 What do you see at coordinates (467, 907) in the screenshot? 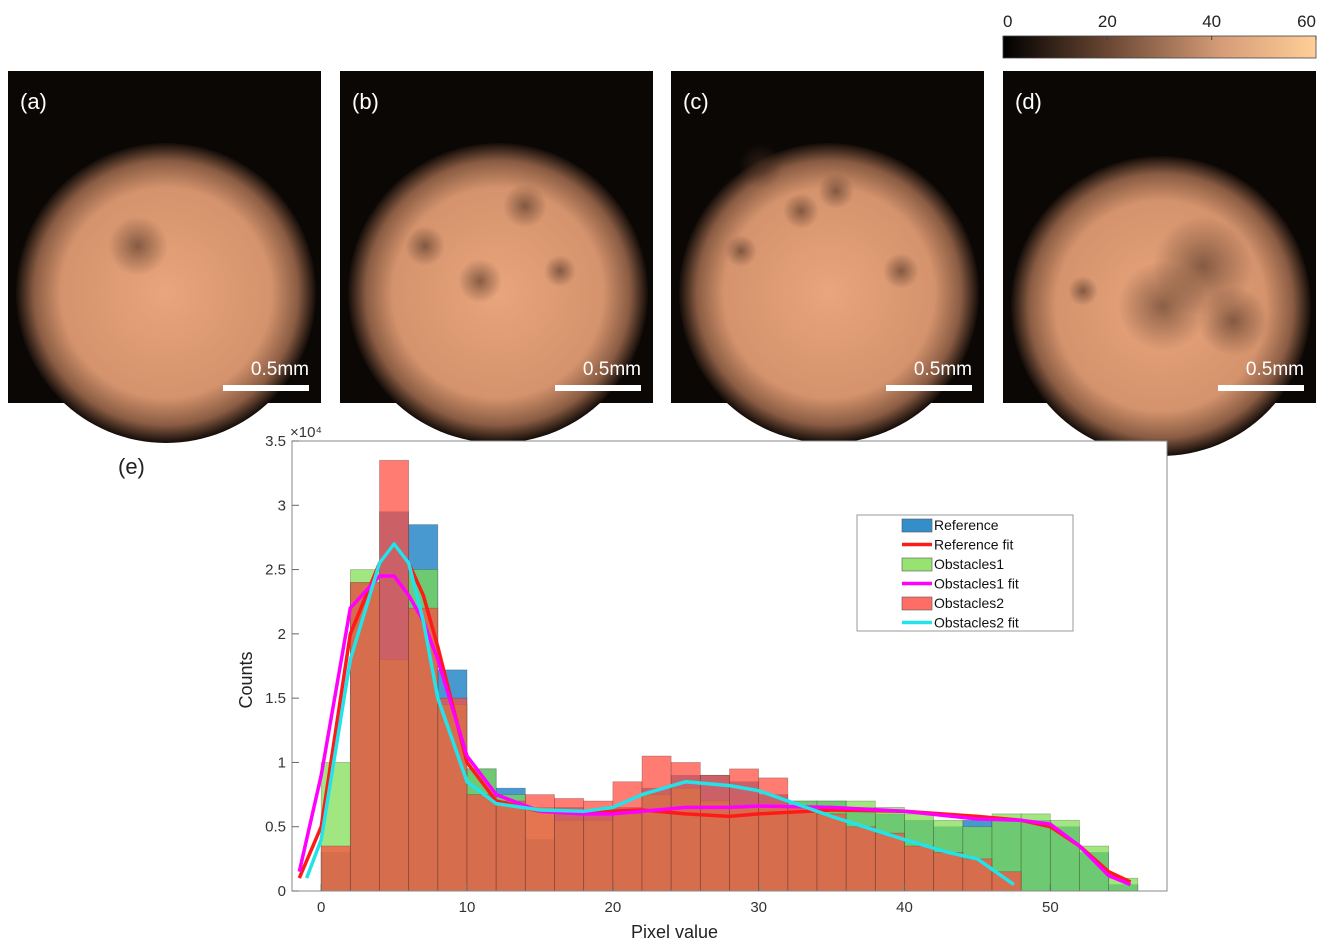
I see `x-tick-label: 10` at bounding box center [467, 907].